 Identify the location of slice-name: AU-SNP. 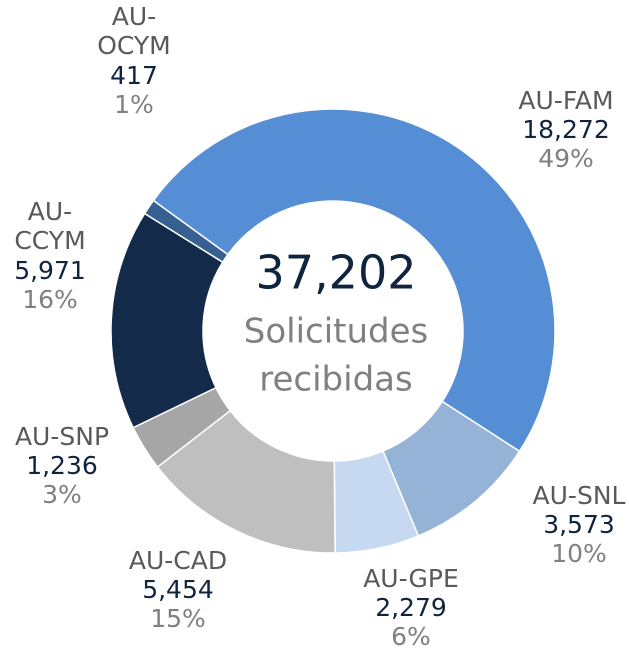
(62, 436).